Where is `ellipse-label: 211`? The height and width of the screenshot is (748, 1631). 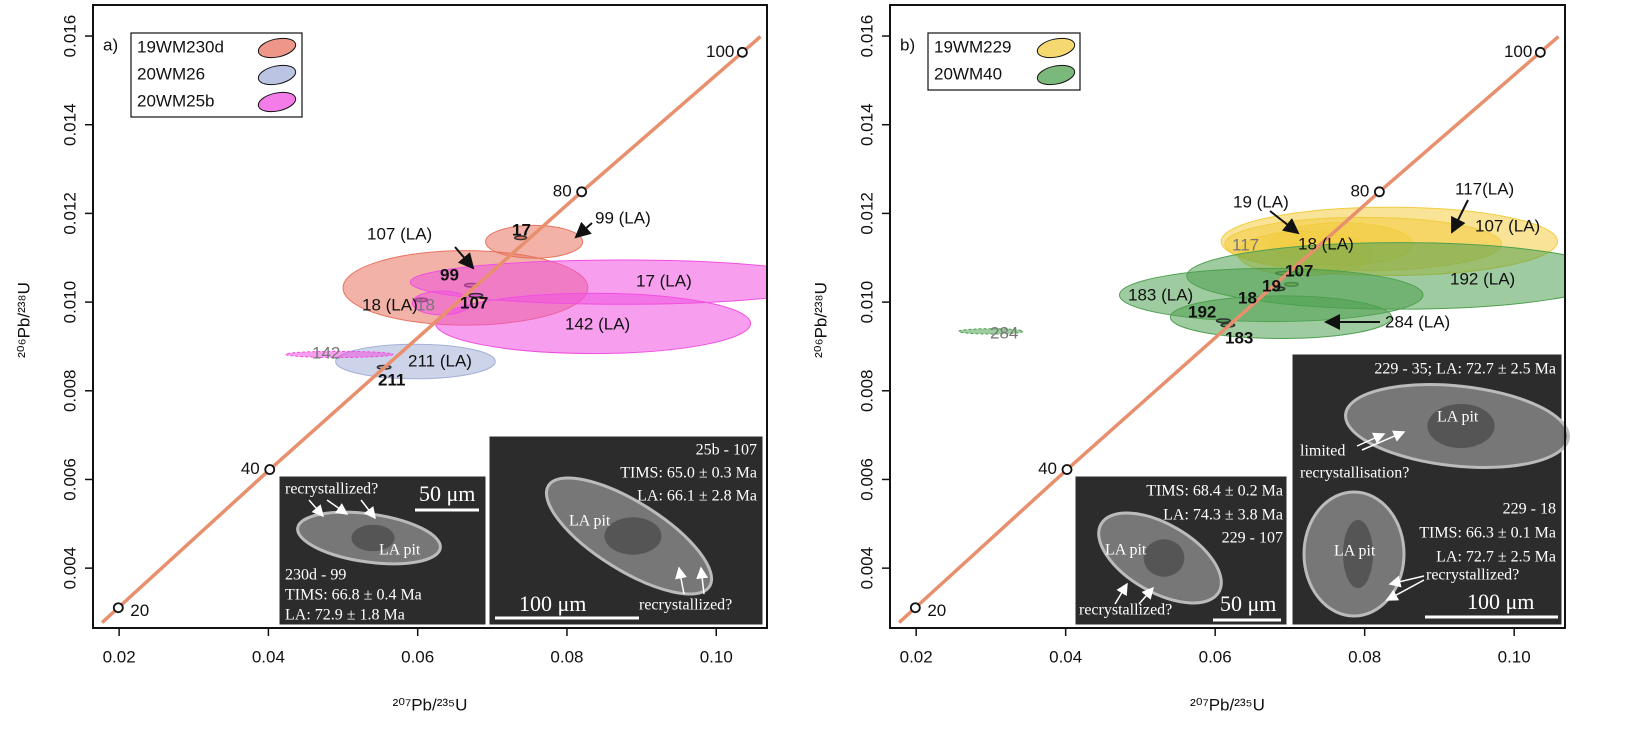 ellipse-label: 211 is located at coordinates (391, 379).